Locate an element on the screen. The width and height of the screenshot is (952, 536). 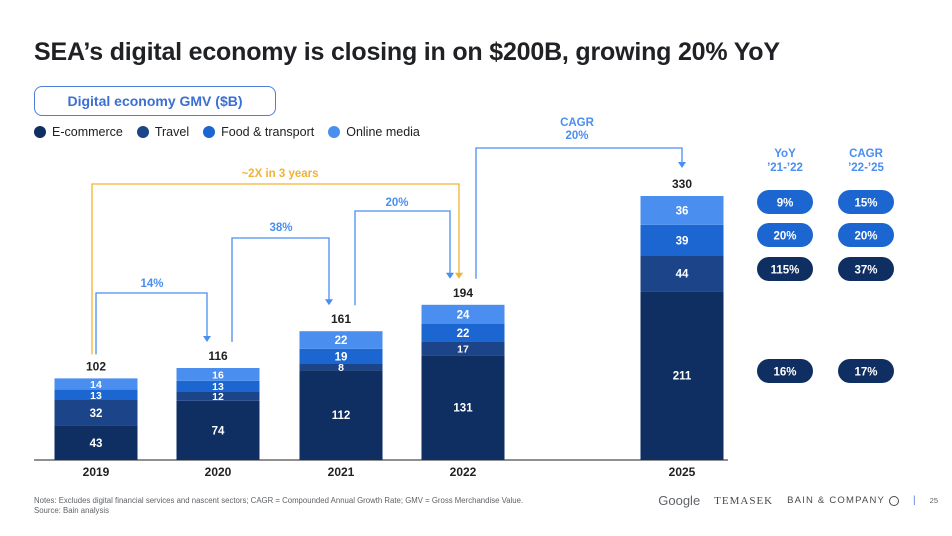
cagr-arrow is located at coordinates (579, 213).